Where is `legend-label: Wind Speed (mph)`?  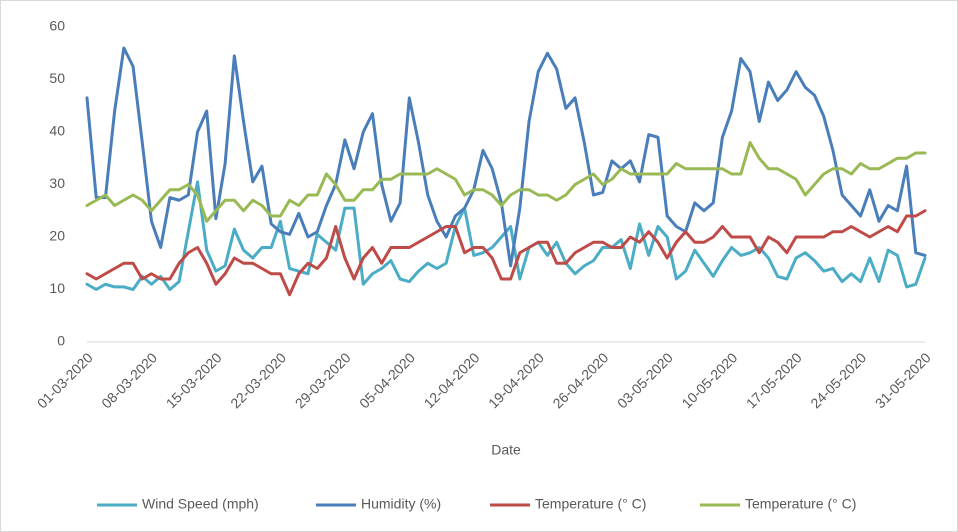 legend-label: Wind Speed (mph) is located at coordinates (200, 504).